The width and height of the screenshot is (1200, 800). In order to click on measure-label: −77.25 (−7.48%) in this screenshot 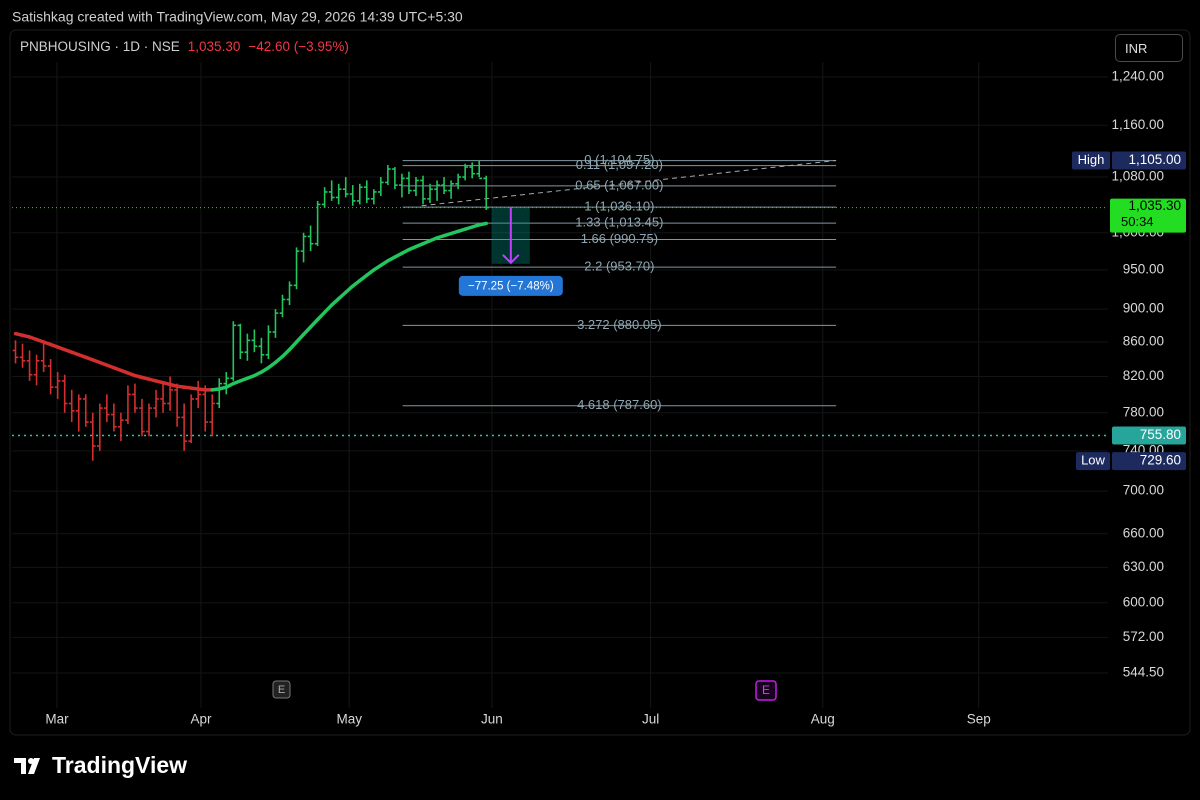, I will do `click(511, 286)`.